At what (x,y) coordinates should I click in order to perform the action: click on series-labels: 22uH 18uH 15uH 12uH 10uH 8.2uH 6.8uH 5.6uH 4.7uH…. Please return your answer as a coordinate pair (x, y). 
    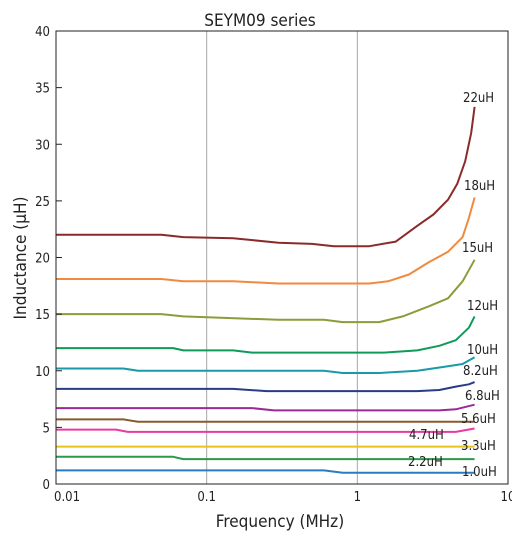
    Looking at the image, I should click on (454, 285).